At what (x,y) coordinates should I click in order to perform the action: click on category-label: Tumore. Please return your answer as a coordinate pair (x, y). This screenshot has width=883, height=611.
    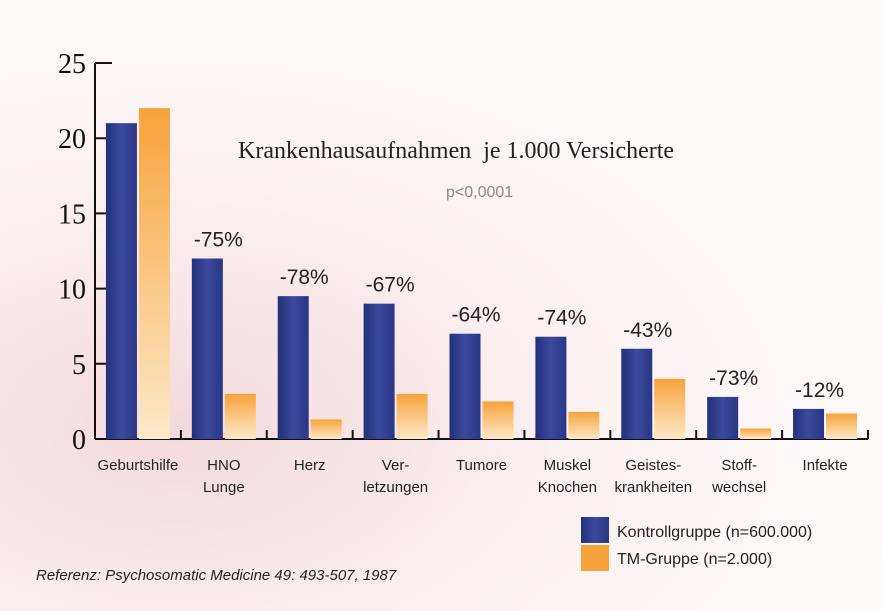
    Looking at the image, I should click on (481, 465).